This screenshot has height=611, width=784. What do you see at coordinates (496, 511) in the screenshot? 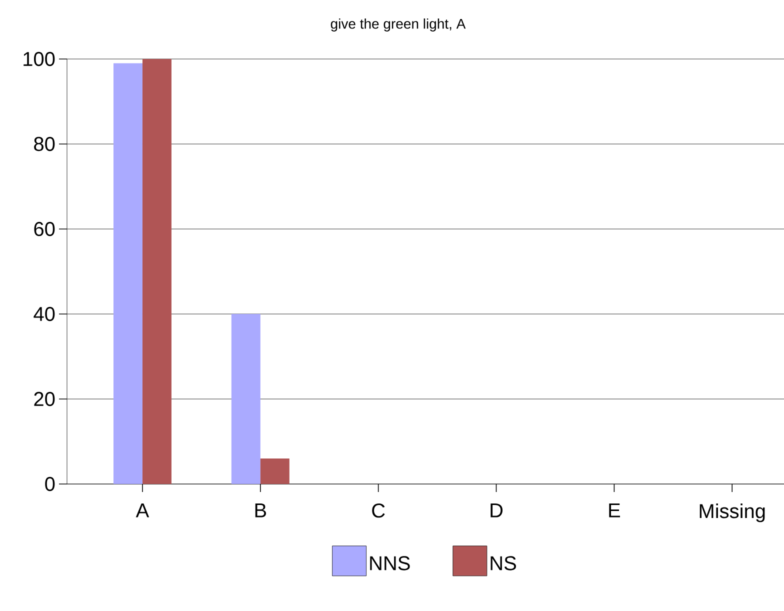
I see `x-tick-label: D` at bounding box center [496, 511].